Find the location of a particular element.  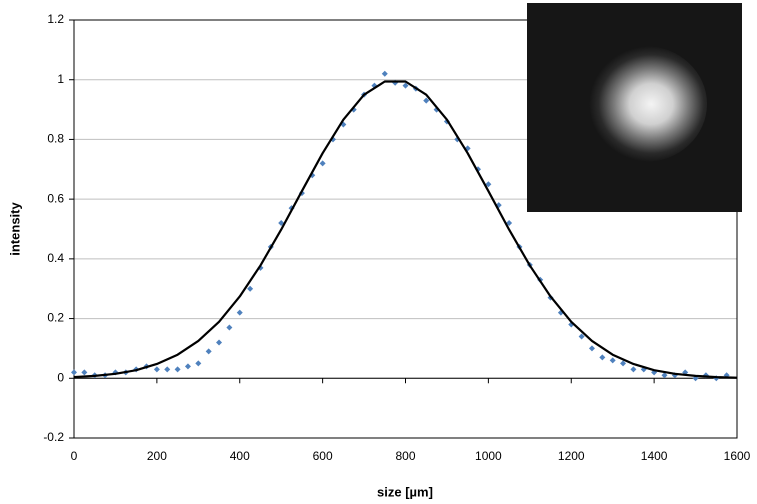

y-tick-label: 0.8 is located at coordinates (55, 139).